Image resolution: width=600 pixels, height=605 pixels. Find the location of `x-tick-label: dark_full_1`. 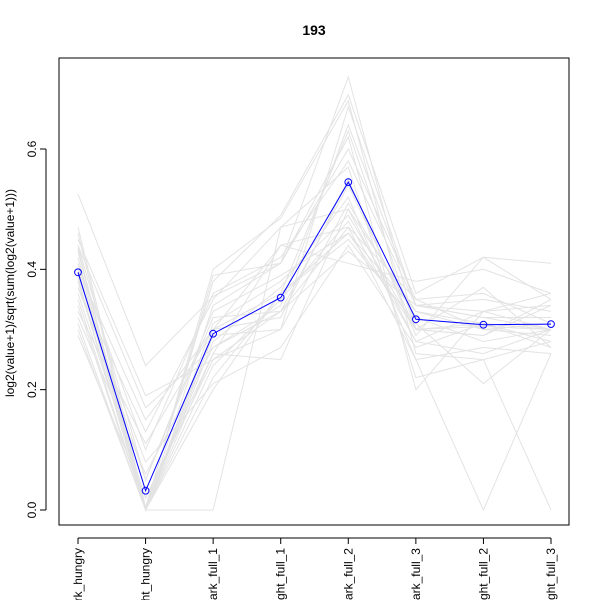

x-tick-label: dark_full_1 is located at coordinates (213, 574).